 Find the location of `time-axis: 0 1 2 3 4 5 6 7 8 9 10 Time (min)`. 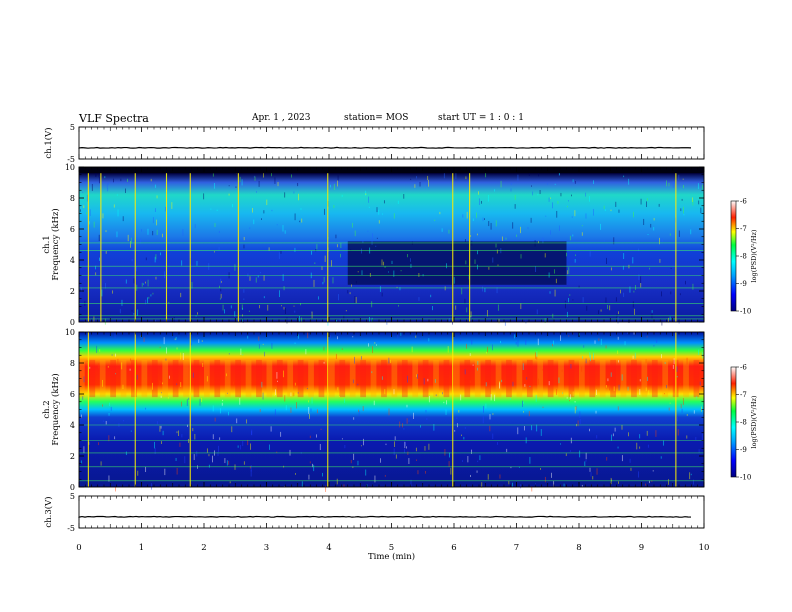

time-axis: 0 1 2 3 4 5 6 7 8 9 10 Time (min) is located at coordinates (392, 552).